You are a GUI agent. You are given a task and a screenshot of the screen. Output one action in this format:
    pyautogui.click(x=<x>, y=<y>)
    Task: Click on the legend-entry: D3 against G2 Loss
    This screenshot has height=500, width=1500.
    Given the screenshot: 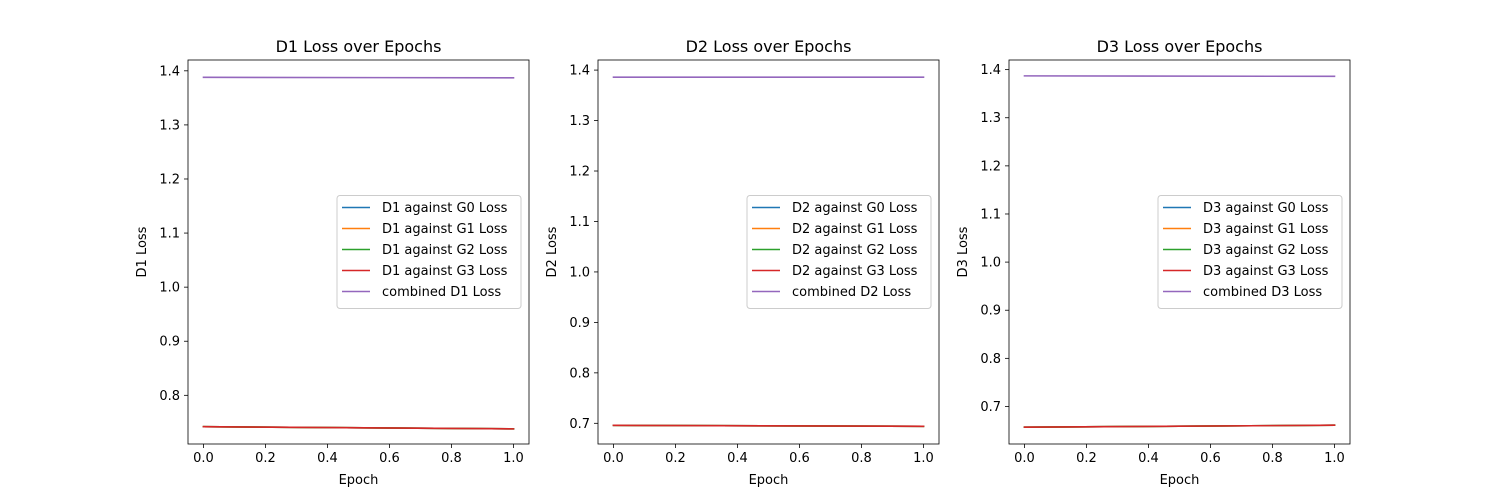 What is the action you would take?
    pyautogui.click(x=1266, y=250)
    